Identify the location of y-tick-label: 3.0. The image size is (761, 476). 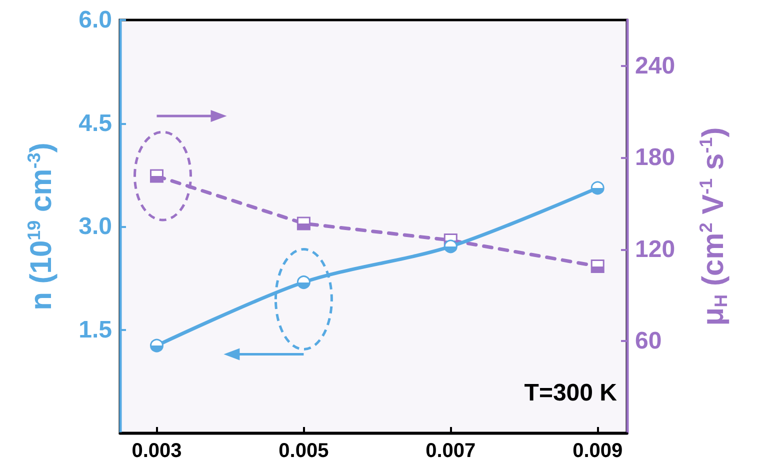
(95, 226).